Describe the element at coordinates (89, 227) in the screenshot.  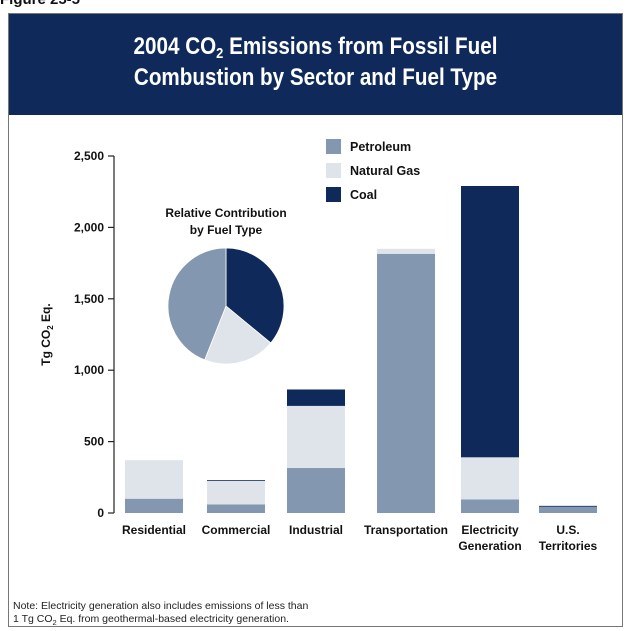
I see `y-tick-label: 2,000` at that location.